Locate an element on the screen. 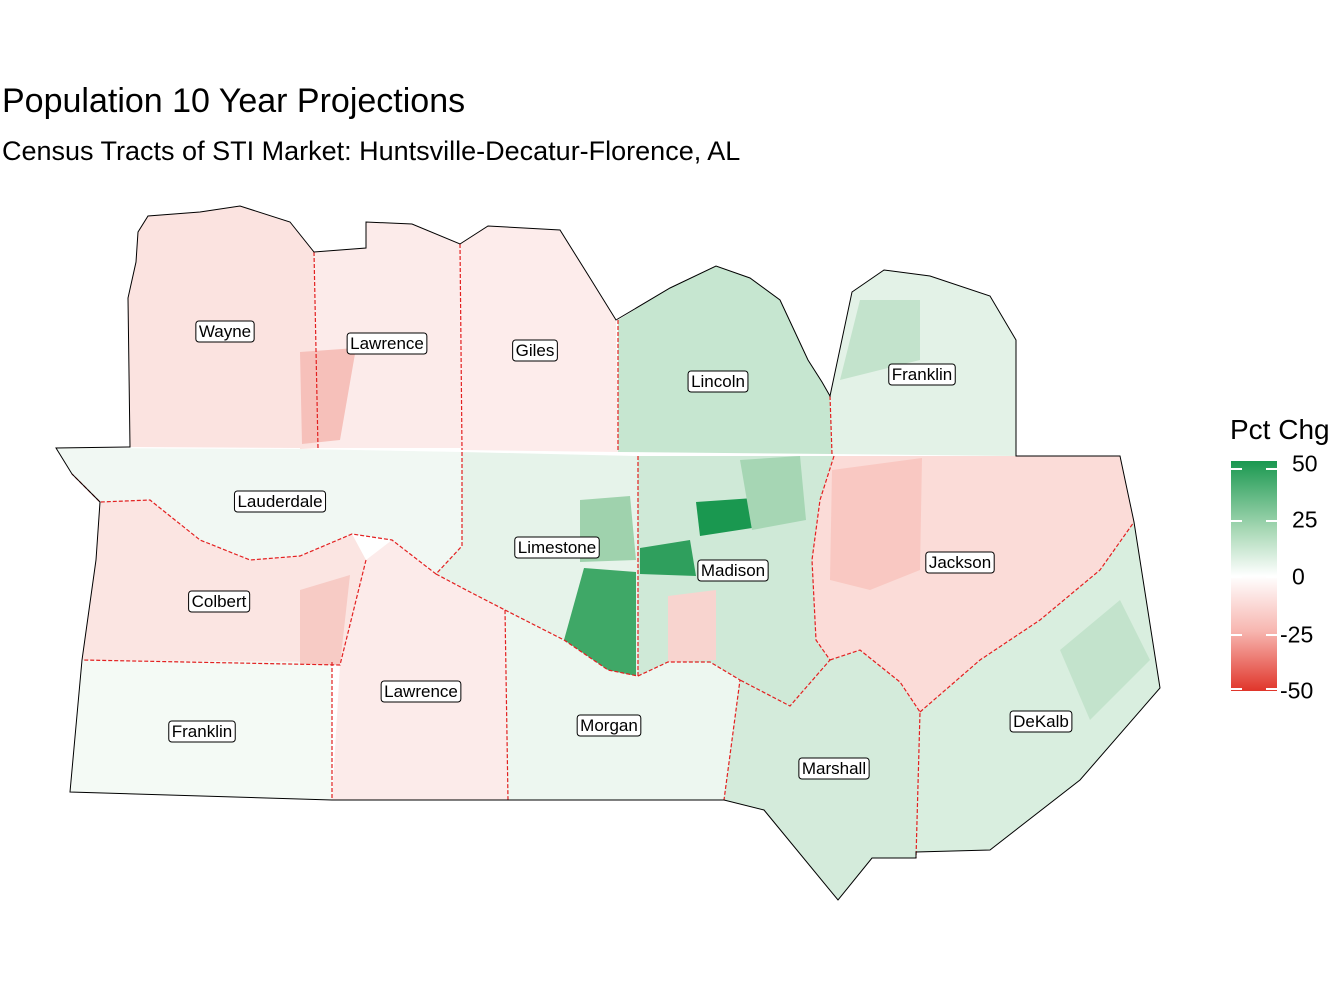 The width and height of the screenshot is (1344, 1008). county-label-text: Giles is located at coordinates (535, 350).